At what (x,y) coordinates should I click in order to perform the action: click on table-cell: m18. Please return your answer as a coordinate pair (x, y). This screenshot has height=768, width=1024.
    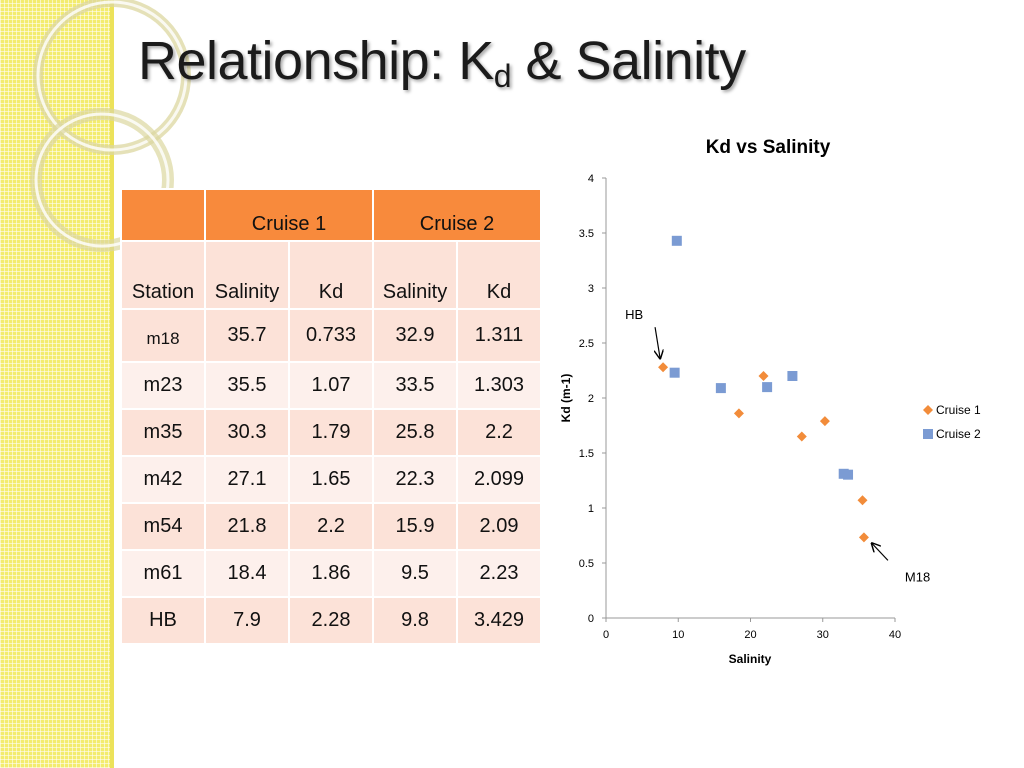
    Looking at the image, I should click on (163, 335).